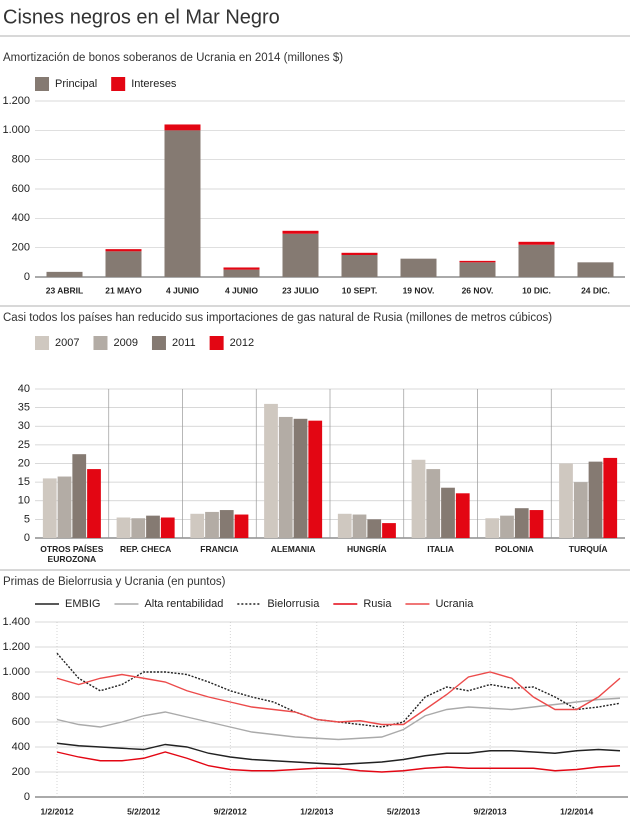  I want to click on x-tick-label: TURQUÍA, so click(588, 549).